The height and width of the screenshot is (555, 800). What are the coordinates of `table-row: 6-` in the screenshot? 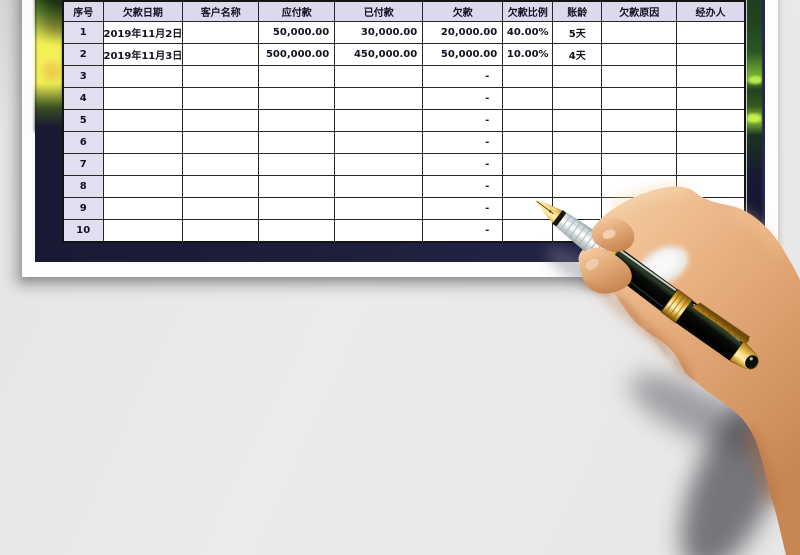 It's located at (404, 142).